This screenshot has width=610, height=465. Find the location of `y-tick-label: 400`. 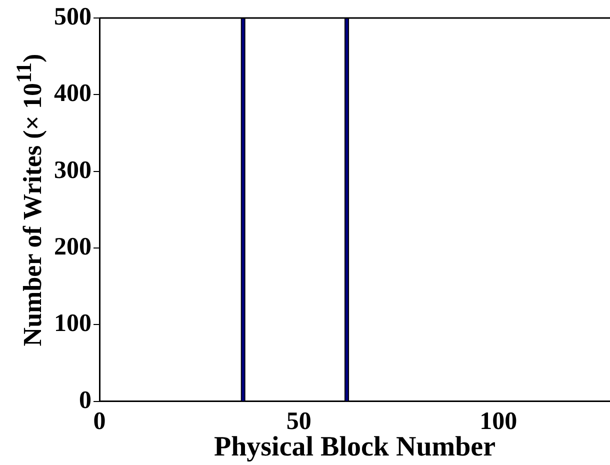

y-tick-label: 400 is located at coordinates (73, 94).